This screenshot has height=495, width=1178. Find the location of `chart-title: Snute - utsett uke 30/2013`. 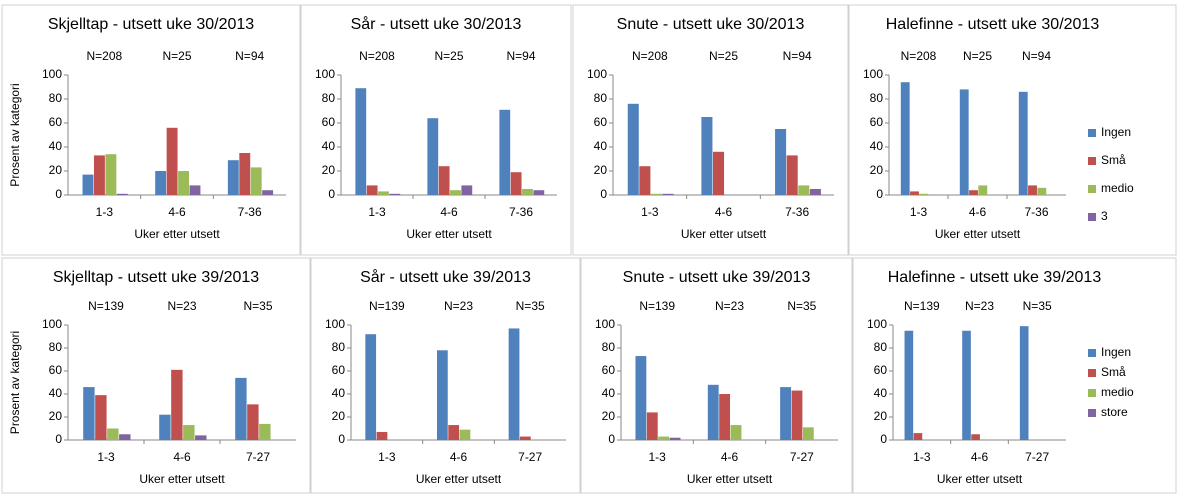

chart-title: Snute - utsett uke 30/2013 is located at coordinates (711, 24).